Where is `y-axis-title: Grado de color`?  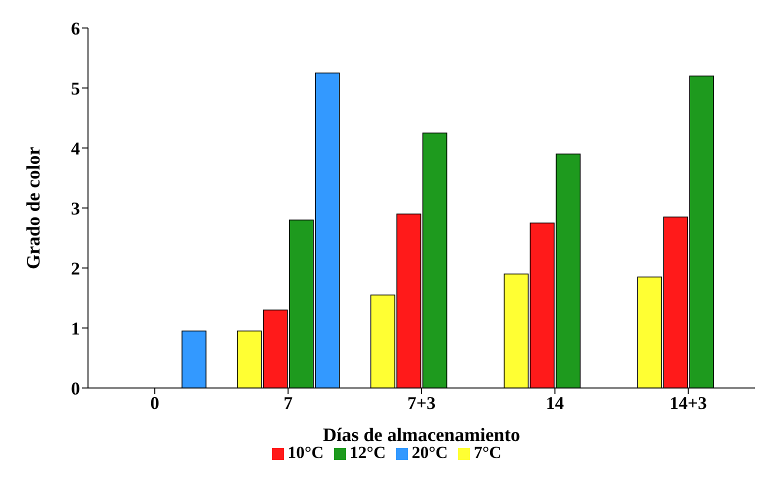 y-axis-title: Grado de color is located at coordinates (34, 208).